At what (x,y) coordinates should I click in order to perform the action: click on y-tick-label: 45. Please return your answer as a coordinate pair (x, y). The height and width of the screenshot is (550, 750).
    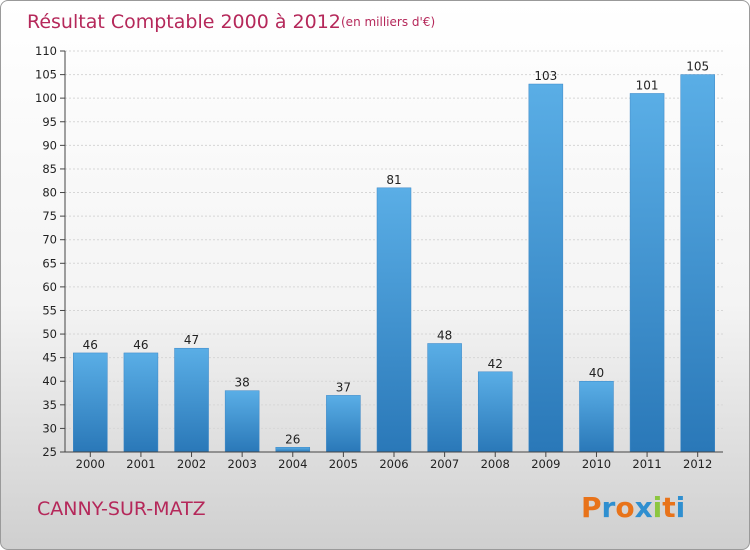
    Looking at the image, I should click on (49, 358).